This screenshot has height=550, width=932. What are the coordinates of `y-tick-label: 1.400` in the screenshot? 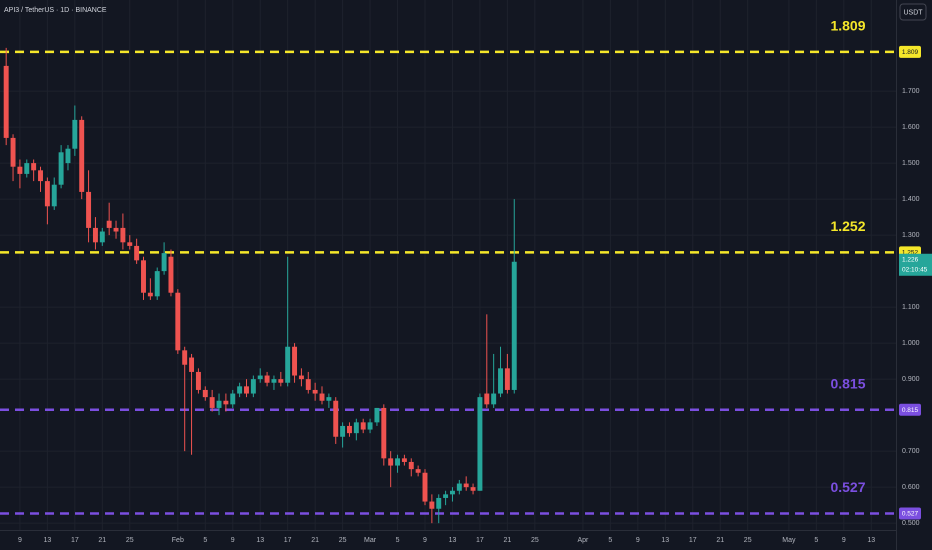 It's located at (911, 199).